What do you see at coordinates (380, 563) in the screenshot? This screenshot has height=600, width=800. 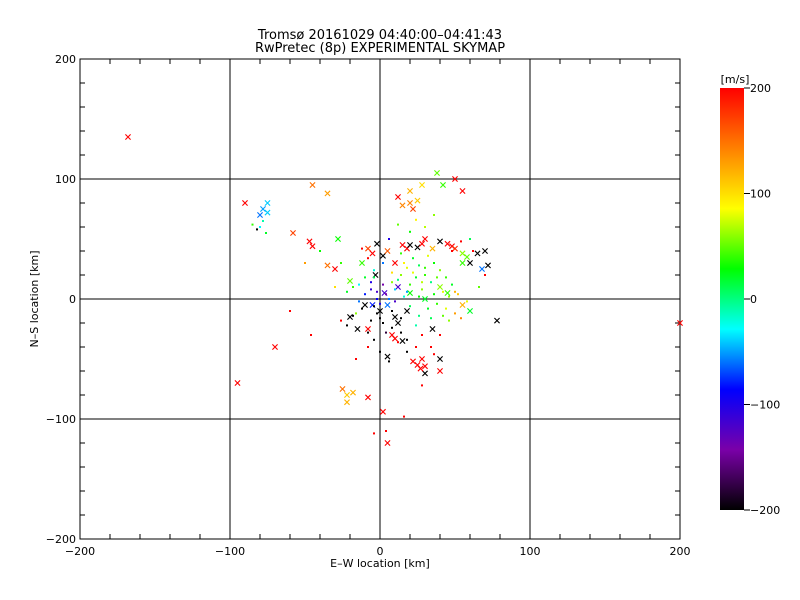 I see `x-axis-label: E–W location [km]` at bounding box center [380, 563].